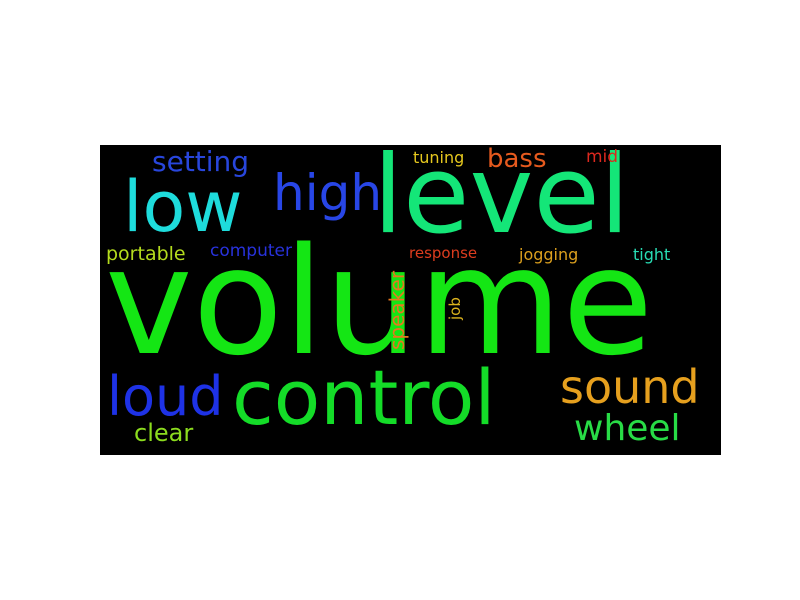  I want to click on word-mid: mid, so click(602, 157).